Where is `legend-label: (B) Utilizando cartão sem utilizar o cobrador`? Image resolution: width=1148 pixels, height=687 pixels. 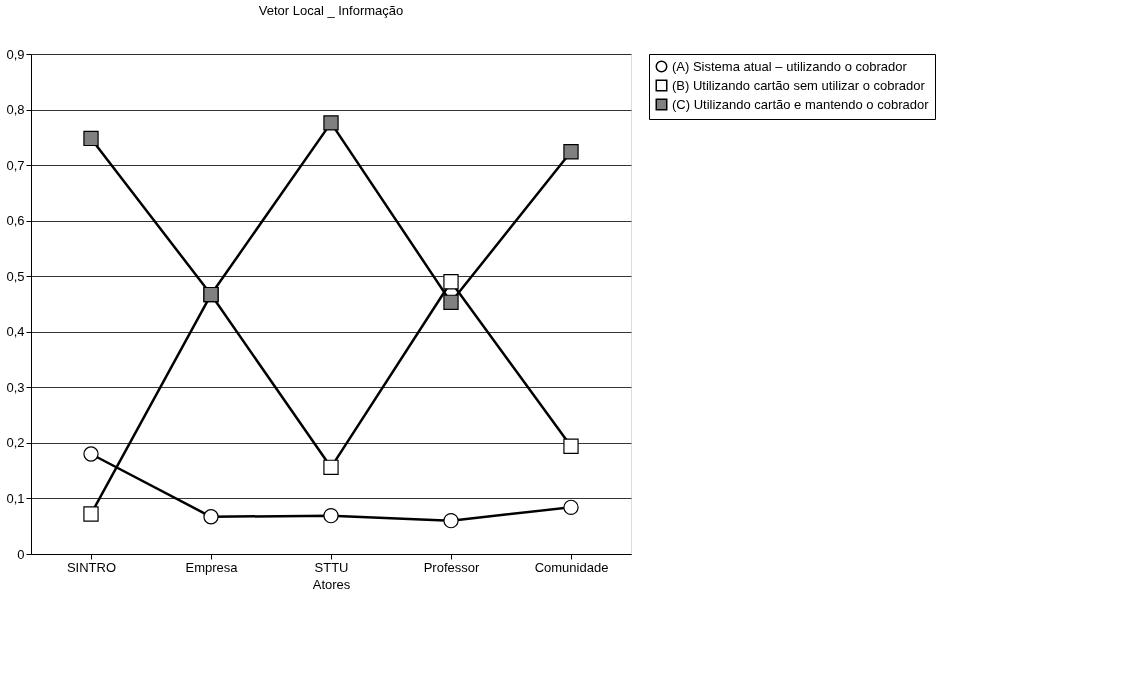
legend-label: (B) Utilizando cartão sem utilizar o cobrador is located at coordinates (799, 85).